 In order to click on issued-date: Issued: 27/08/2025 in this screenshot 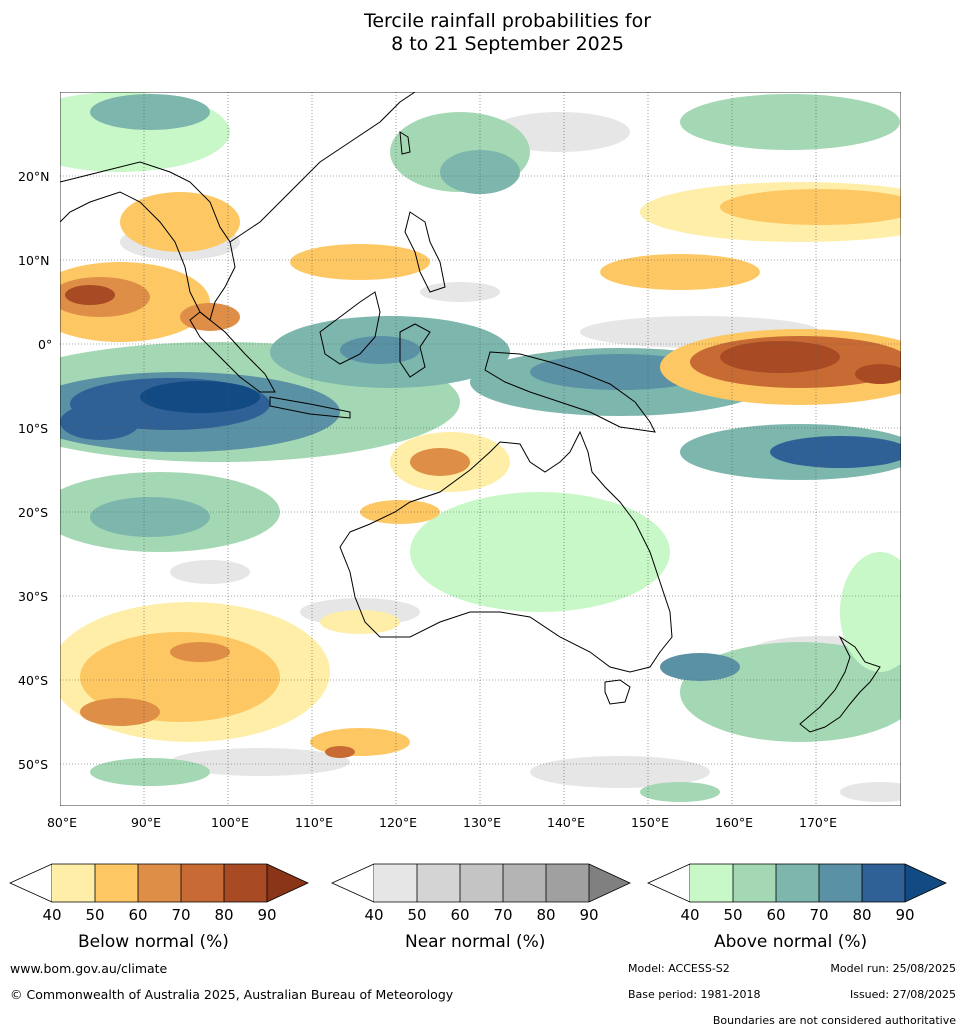, I will do `click(902, 994)`.